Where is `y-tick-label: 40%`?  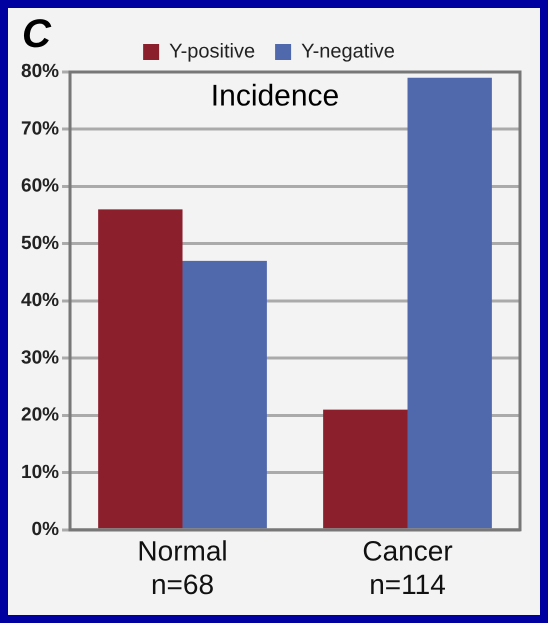
y-tick-label: 40% is located at coordinates (40, 301).